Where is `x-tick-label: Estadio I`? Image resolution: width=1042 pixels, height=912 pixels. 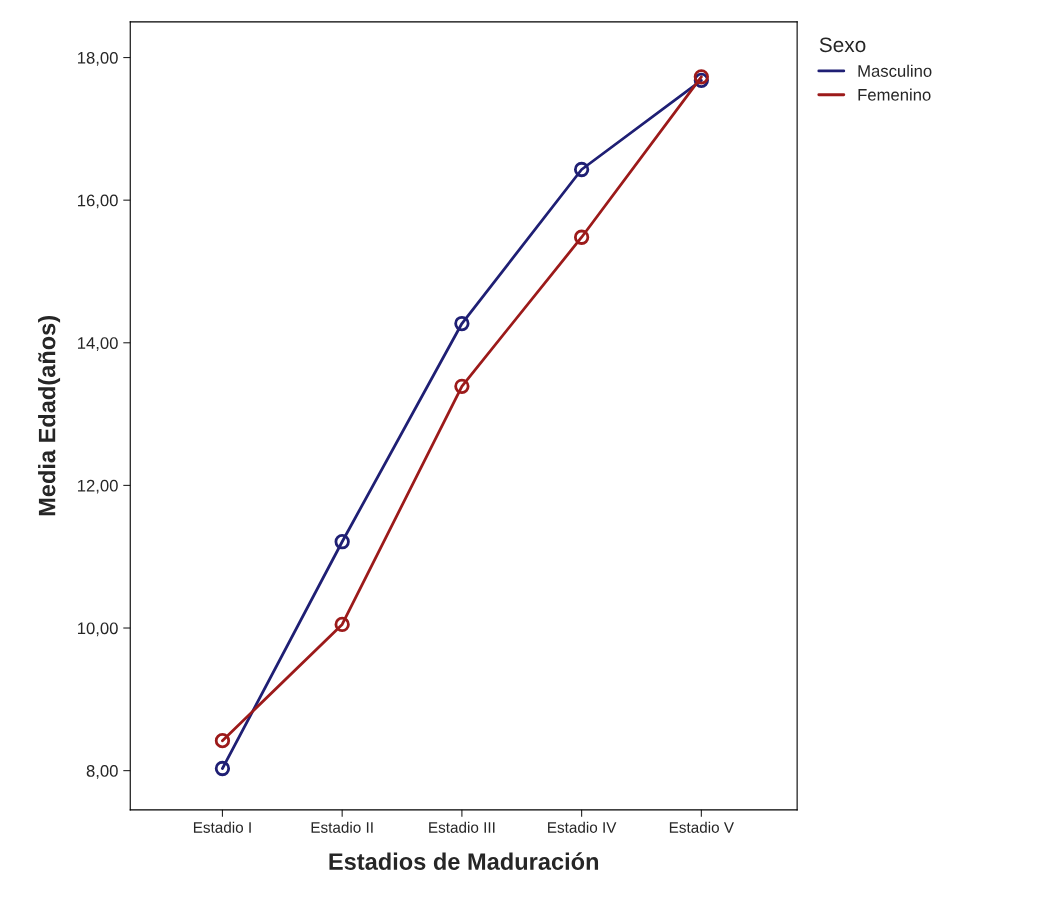 x-tick-label: Estadio I is located at coordinates (222, 827).